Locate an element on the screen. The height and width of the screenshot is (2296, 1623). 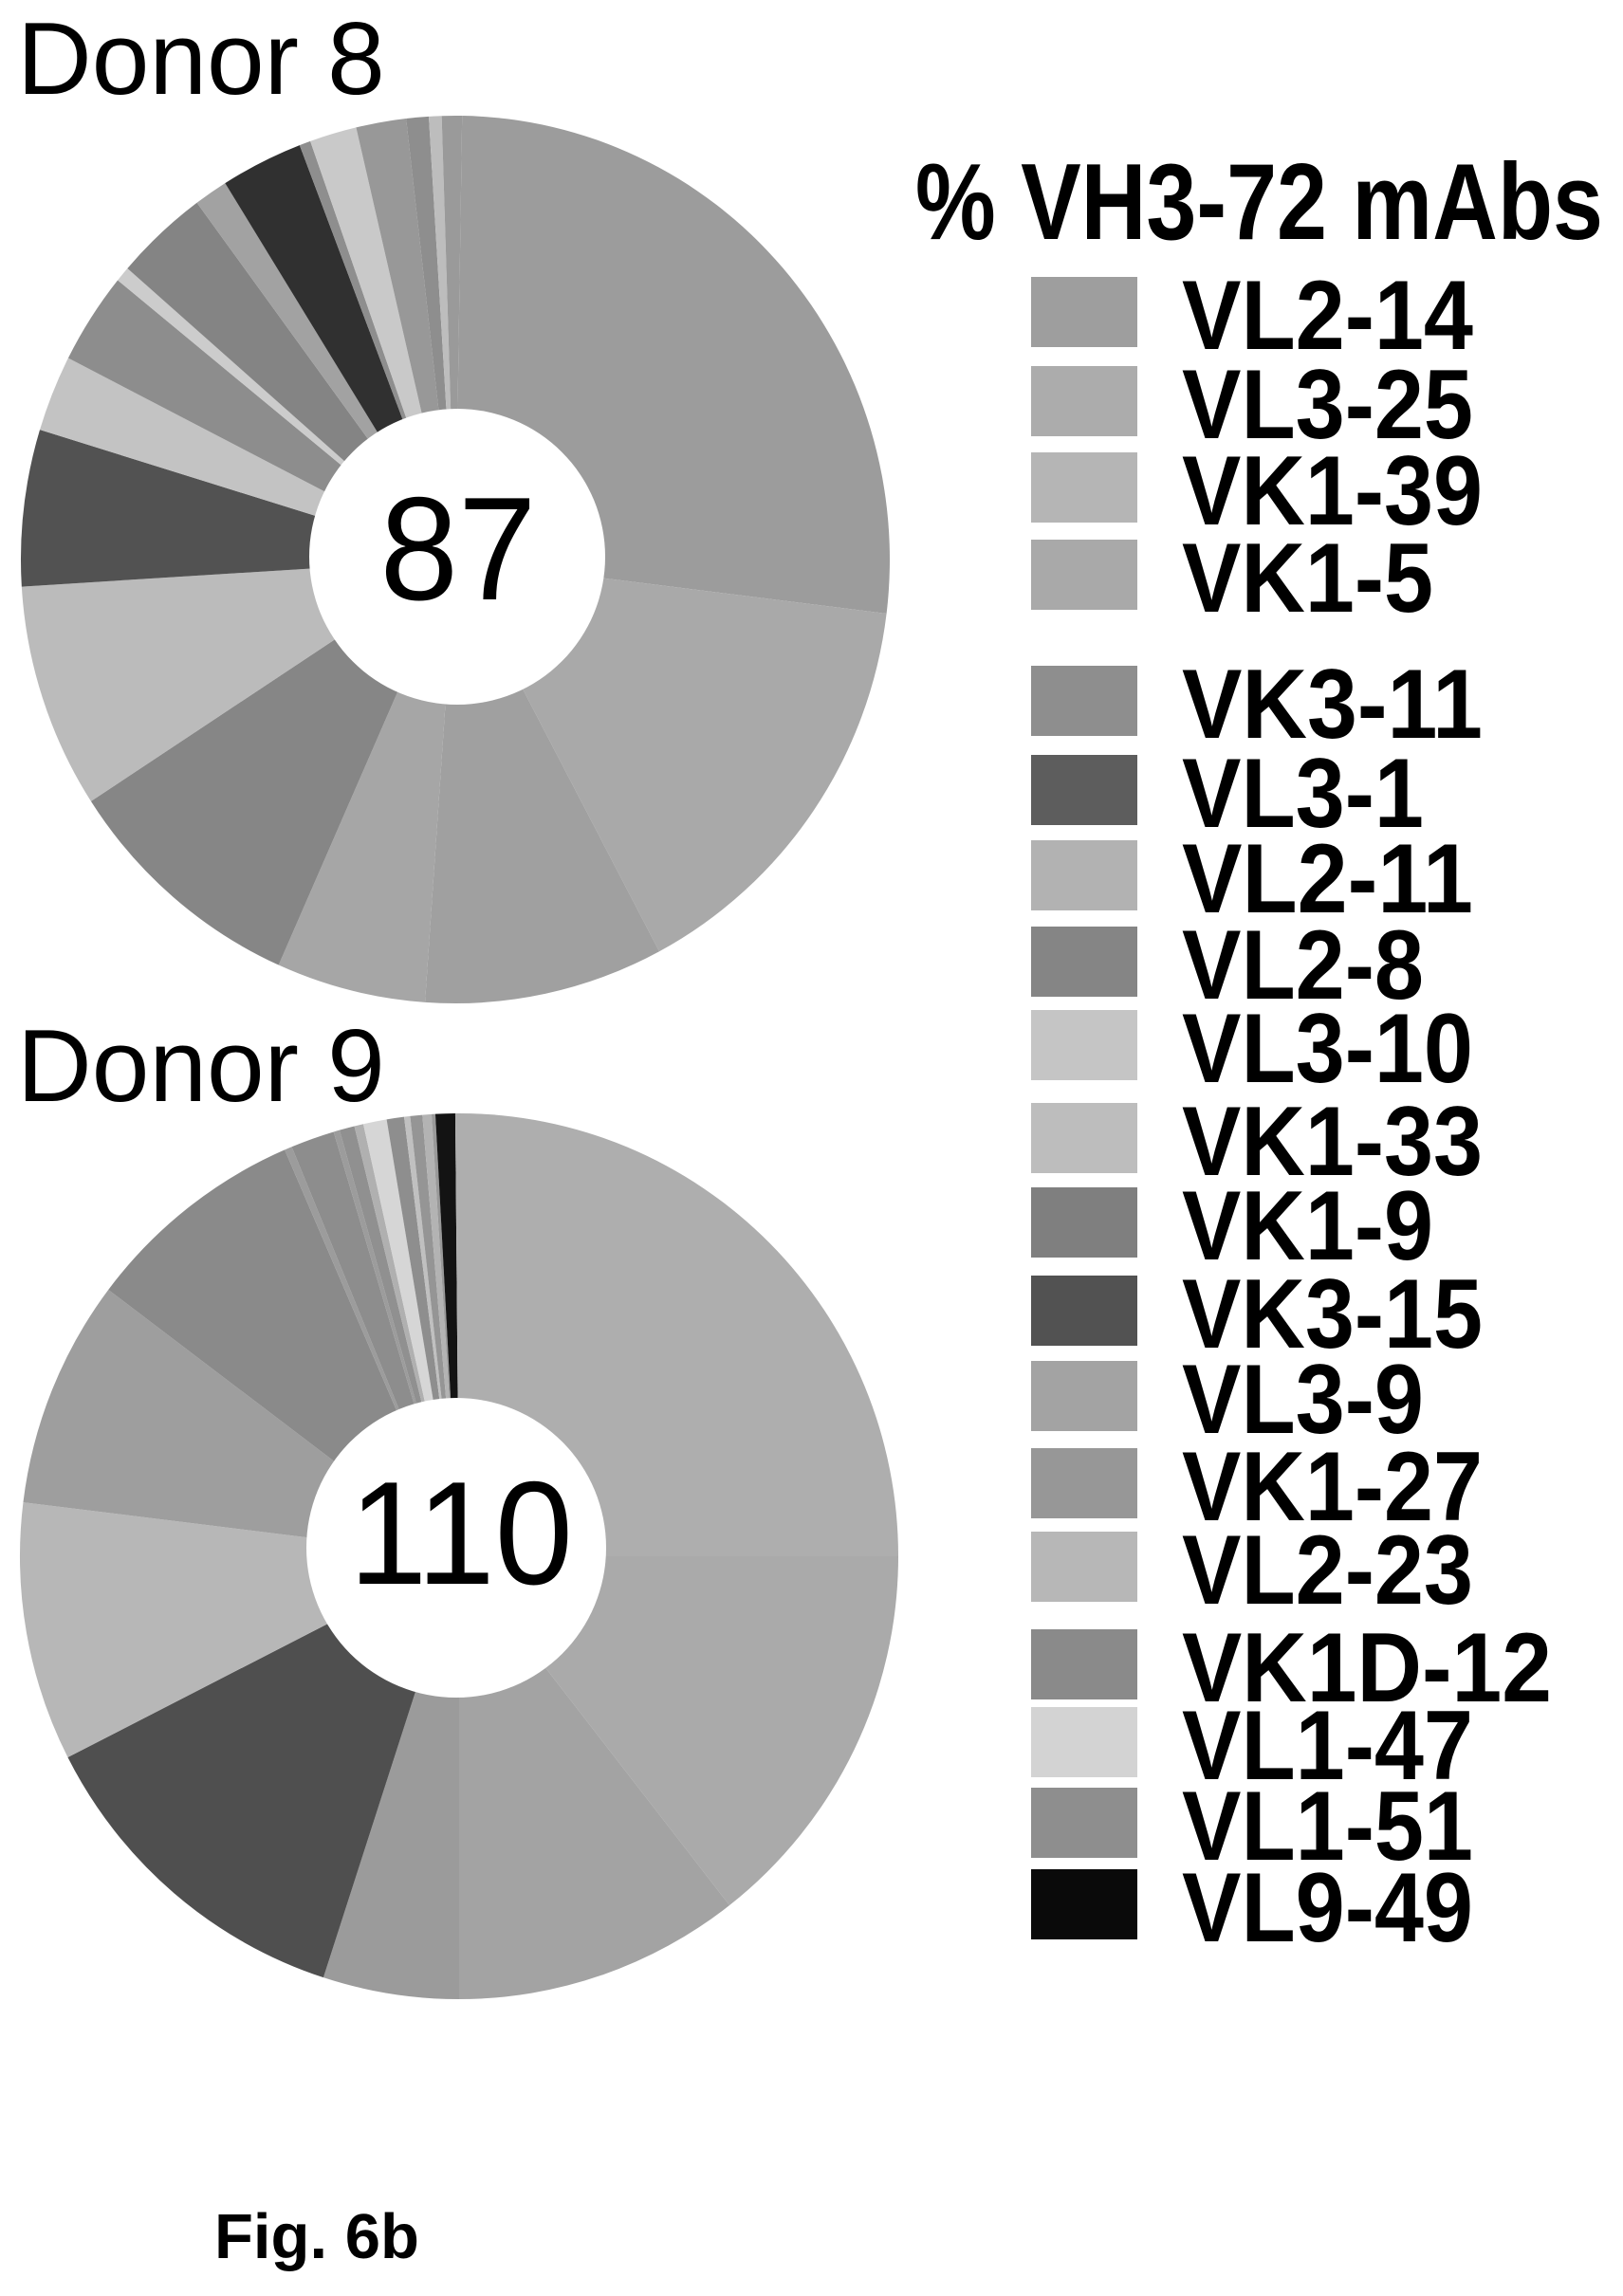
svg-text: VK3-11 is located at coordinates (1332, 705).